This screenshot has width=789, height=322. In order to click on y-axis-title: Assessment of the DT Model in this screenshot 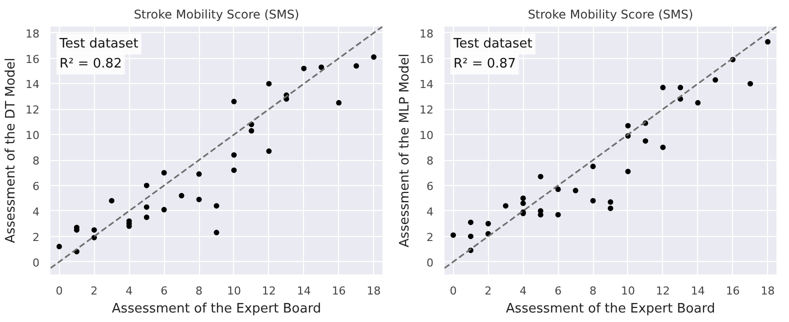, I will do `click(11, 151)`.